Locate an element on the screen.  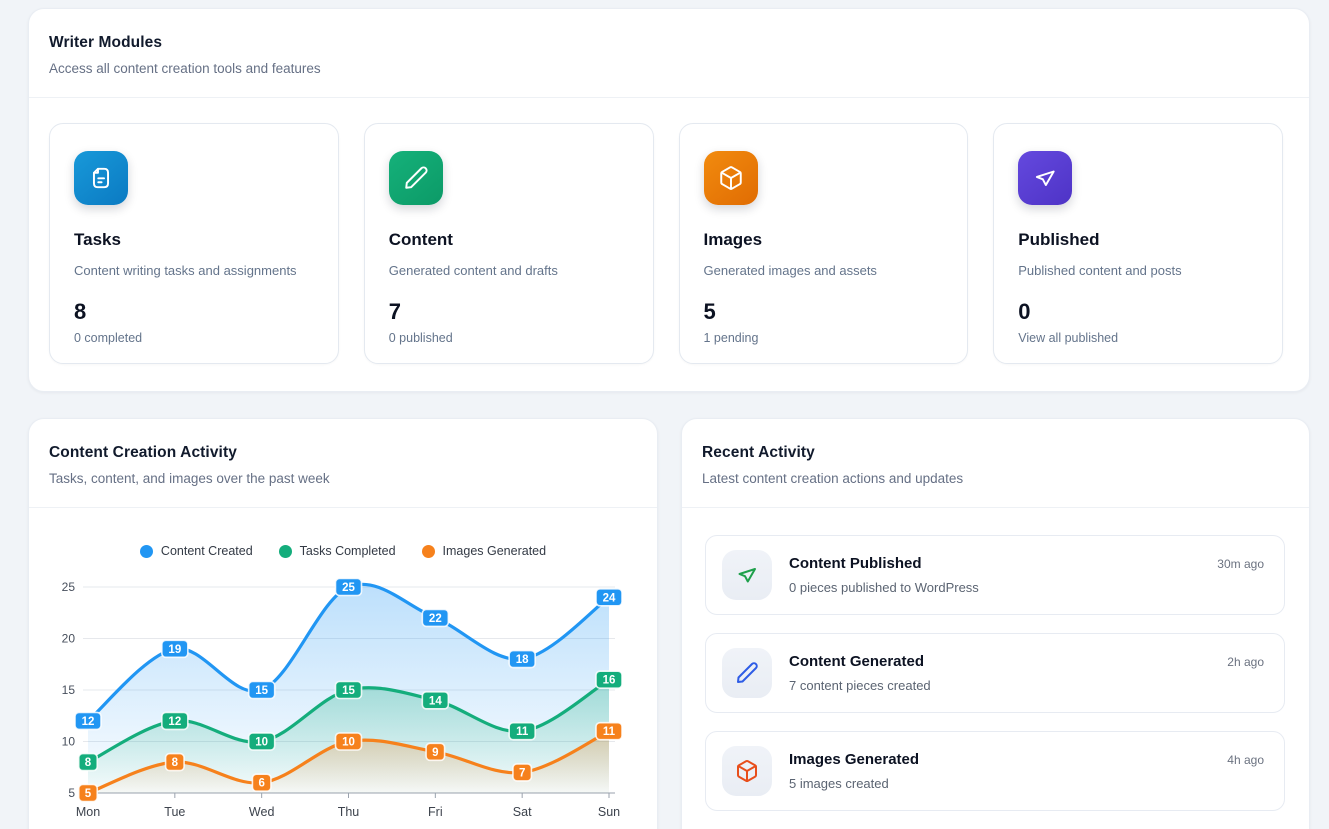
svg-text: Sat is located at coordinates (522, 812).